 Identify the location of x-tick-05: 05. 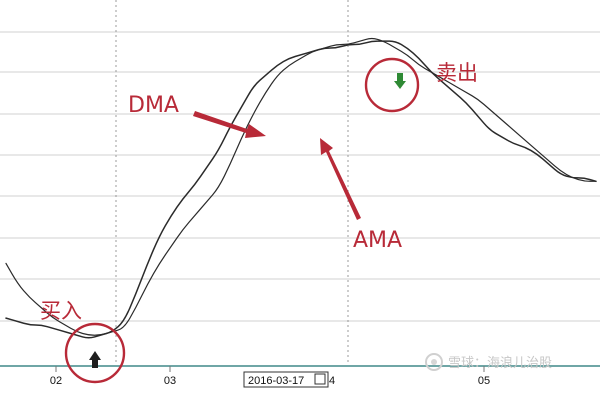
(484, 381).